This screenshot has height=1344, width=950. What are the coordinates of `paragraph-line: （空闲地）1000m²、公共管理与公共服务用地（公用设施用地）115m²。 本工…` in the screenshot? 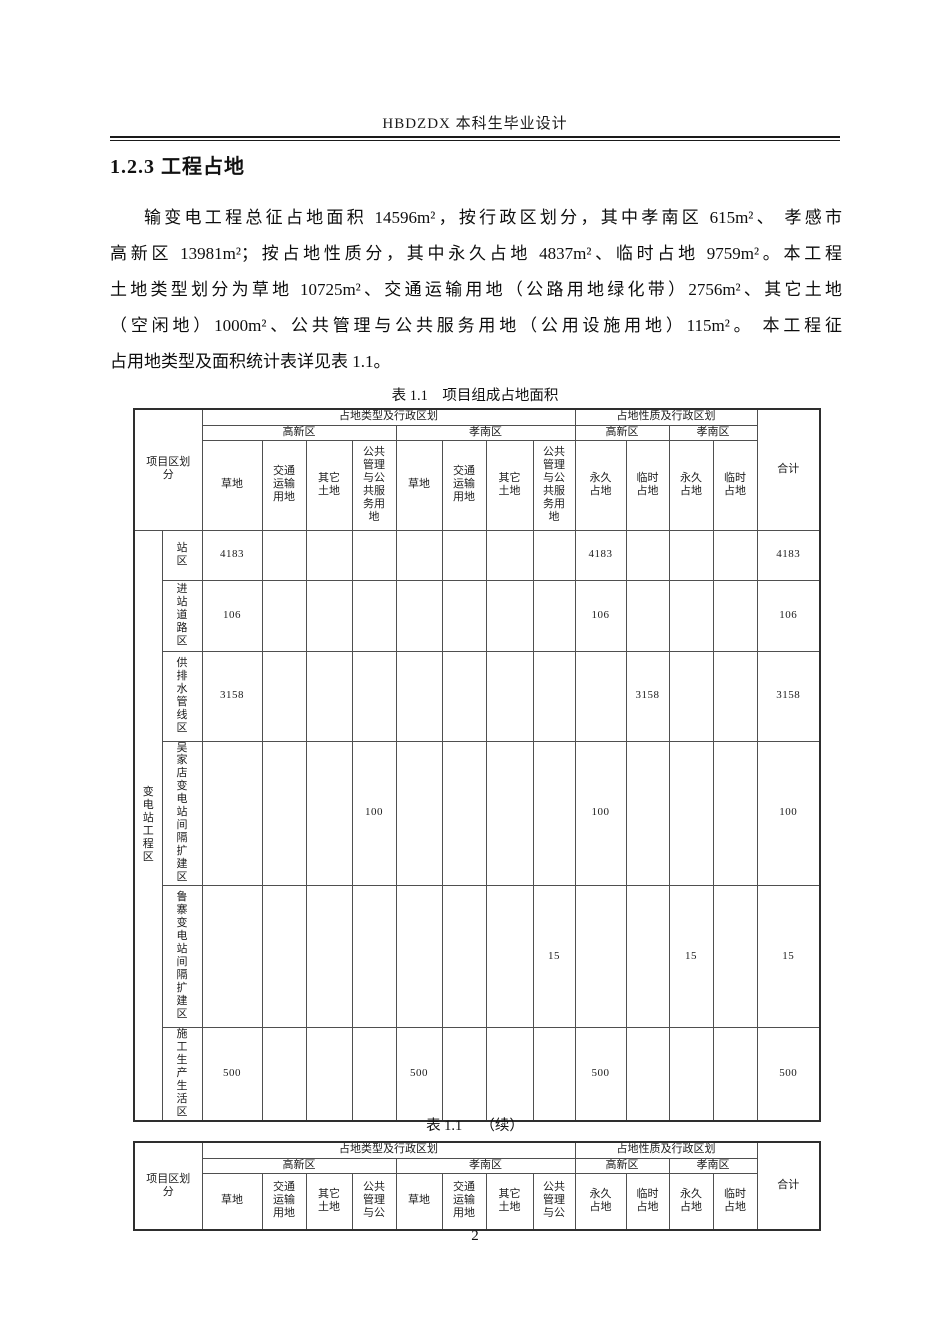 It's located at (476, 325).